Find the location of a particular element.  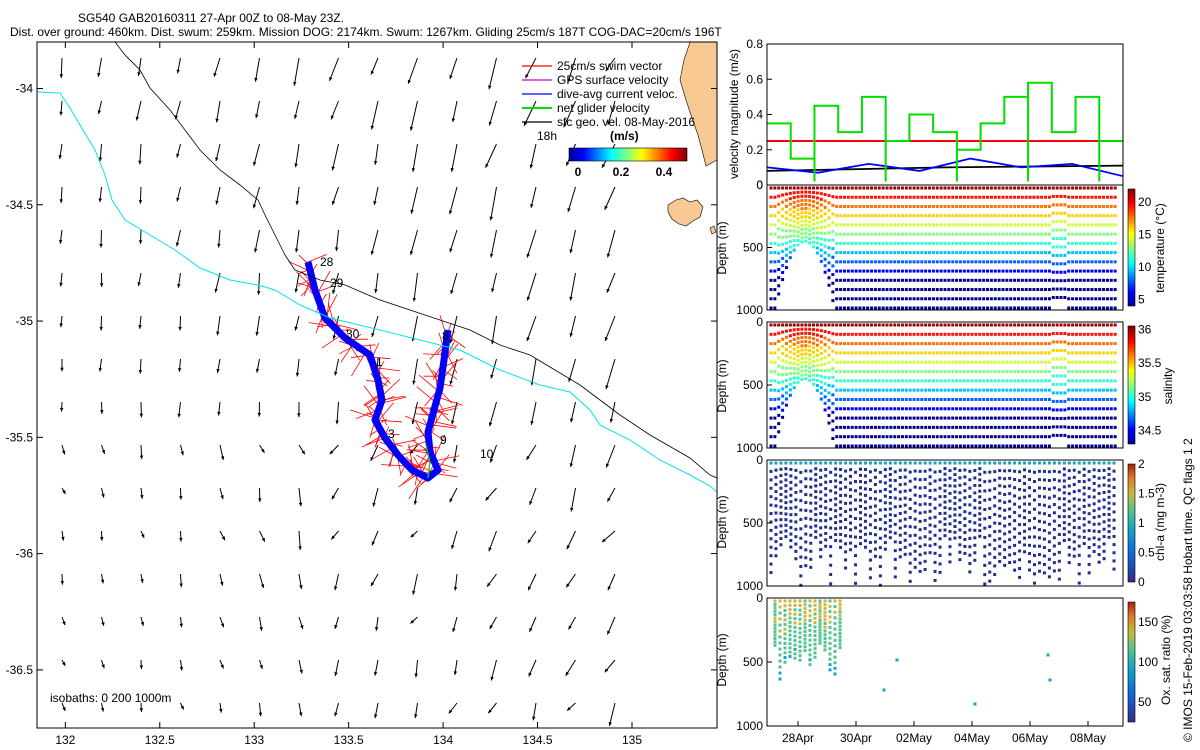

section-y-tick-label: 0 is located at coordinates (759, 460).